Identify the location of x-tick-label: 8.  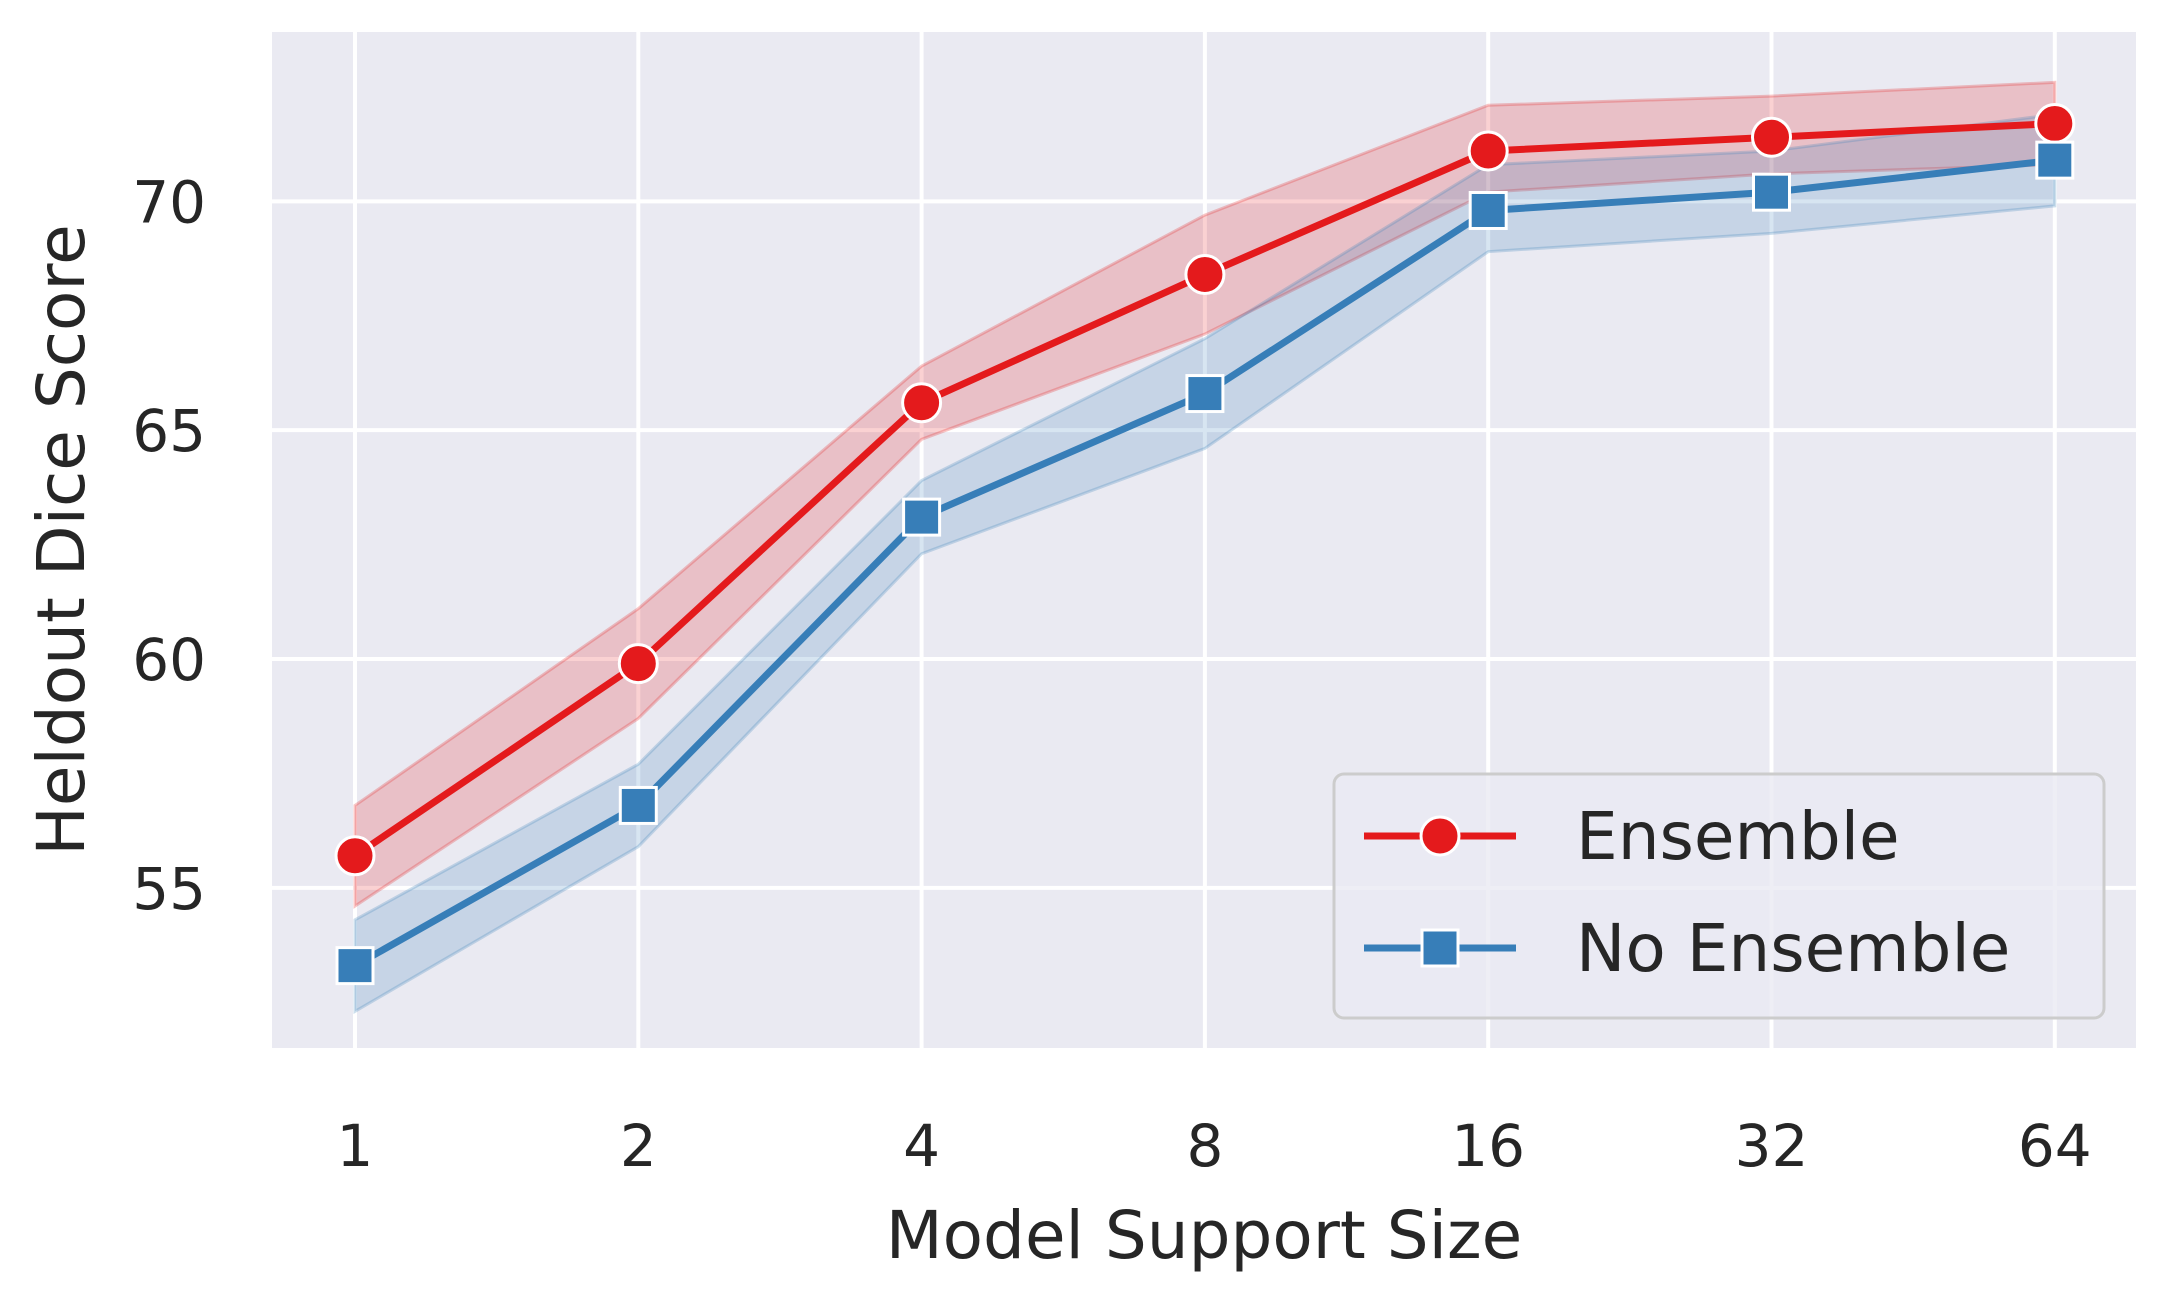
(1204, 1146).